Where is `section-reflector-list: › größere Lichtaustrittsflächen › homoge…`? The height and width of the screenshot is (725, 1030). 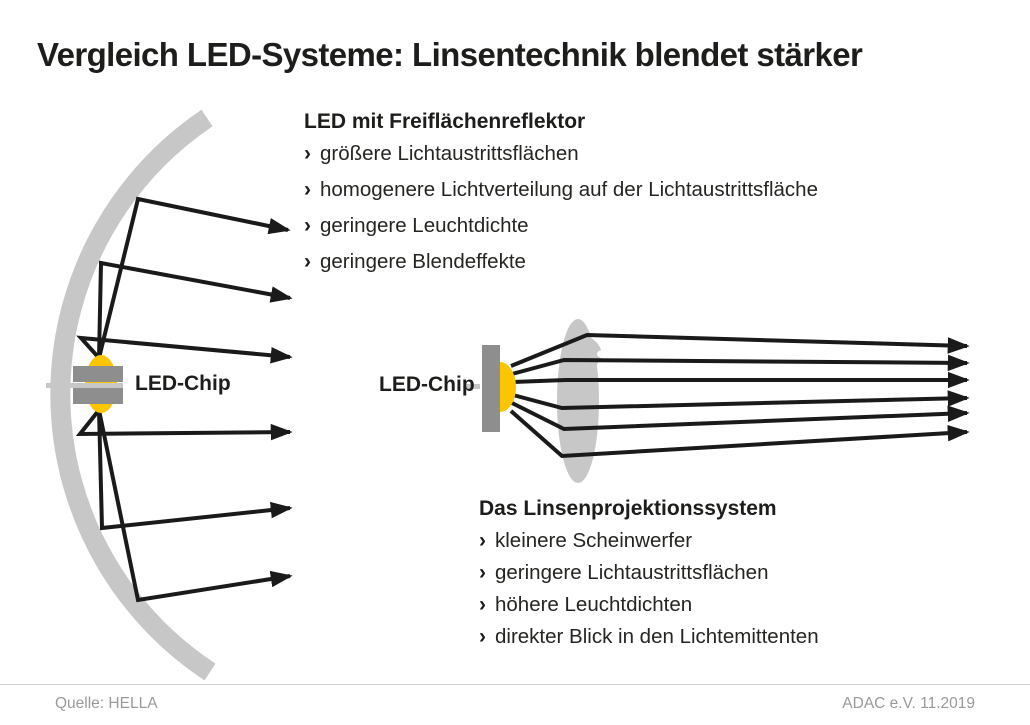
section-reflector-list: › größere Lichtaustrittsflächen › homoge… is located at coordinates (624, 208).